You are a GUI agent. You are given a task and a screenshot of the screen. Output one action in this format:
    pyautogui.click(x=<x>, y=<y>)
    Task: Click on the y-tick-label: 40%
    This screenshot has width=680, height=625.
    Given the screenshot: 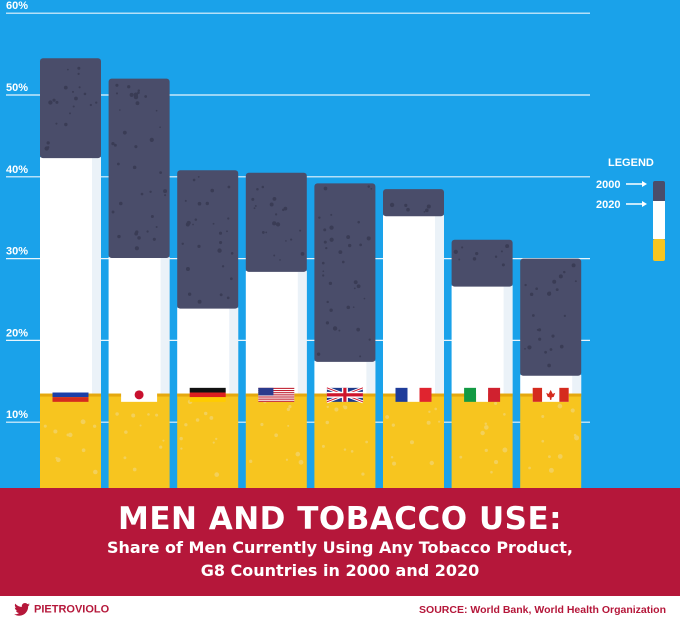 What is the action you would take?
    pyautogui.click(x=17, y=170)
    